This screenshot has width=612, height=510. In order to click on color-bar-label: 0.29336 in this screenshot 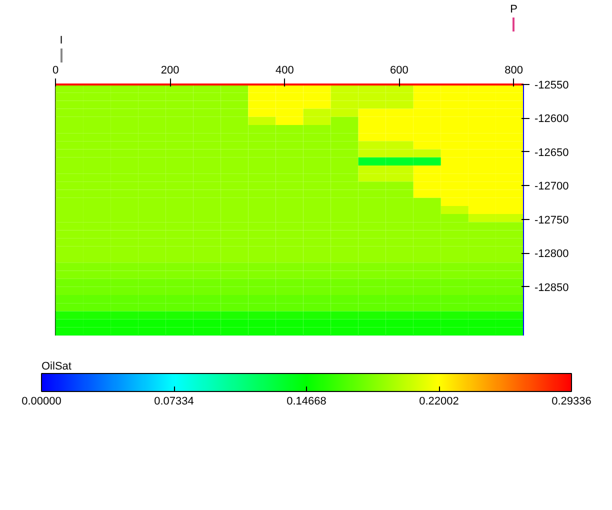, I will do `click(572, 402)`.